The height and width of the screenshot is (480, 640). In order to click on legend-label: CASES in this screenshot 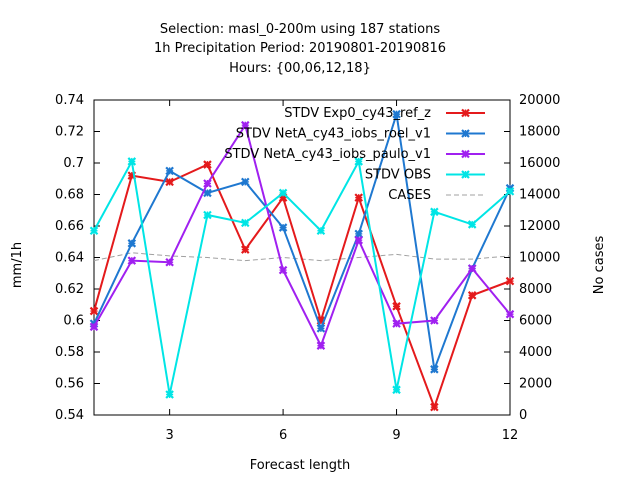, I will do `click(409, 195)`.